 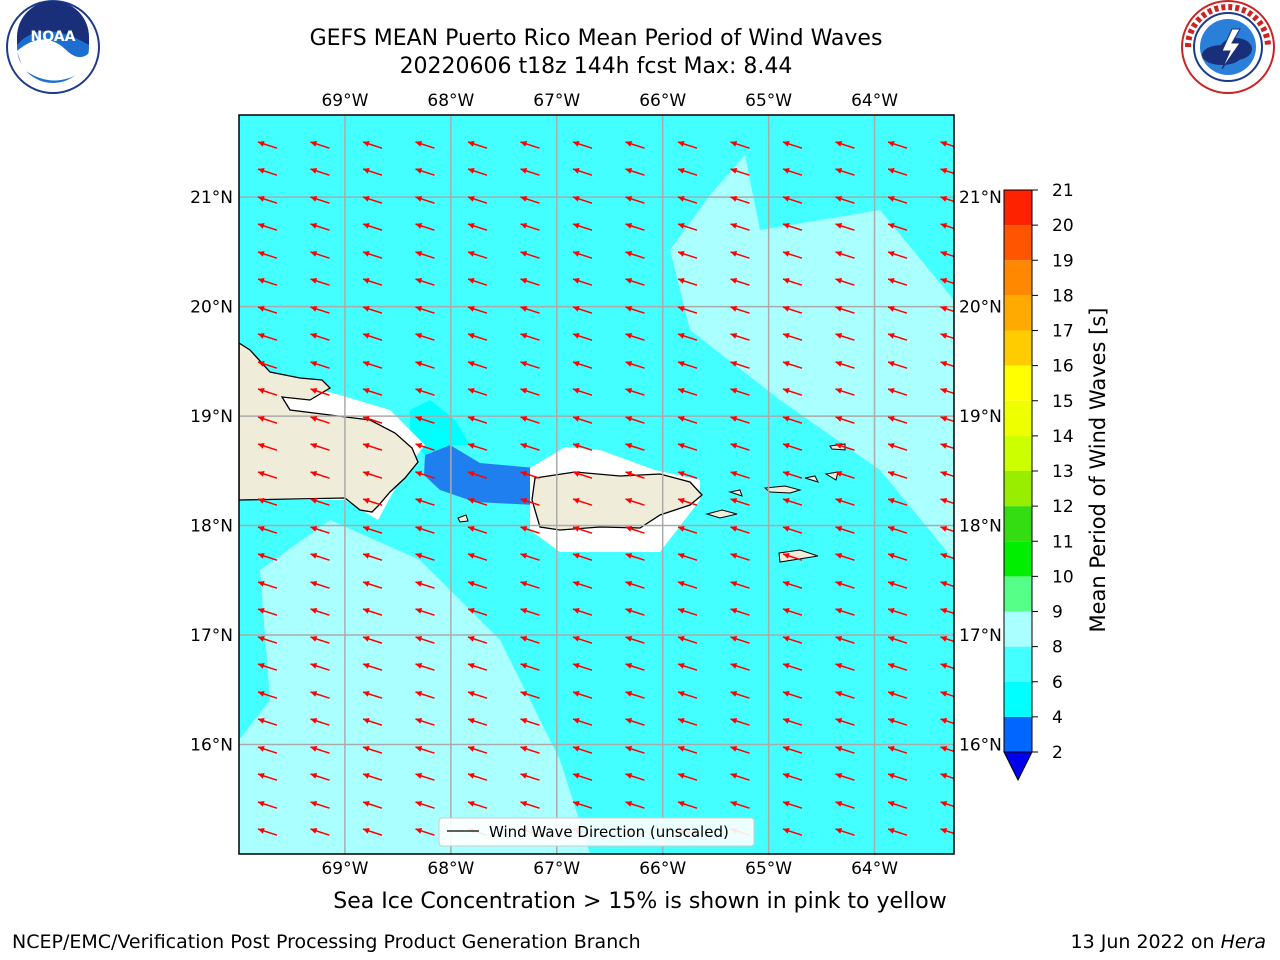 I want to click on lat-tick-label: 20°N, so click(x=211, y=308).